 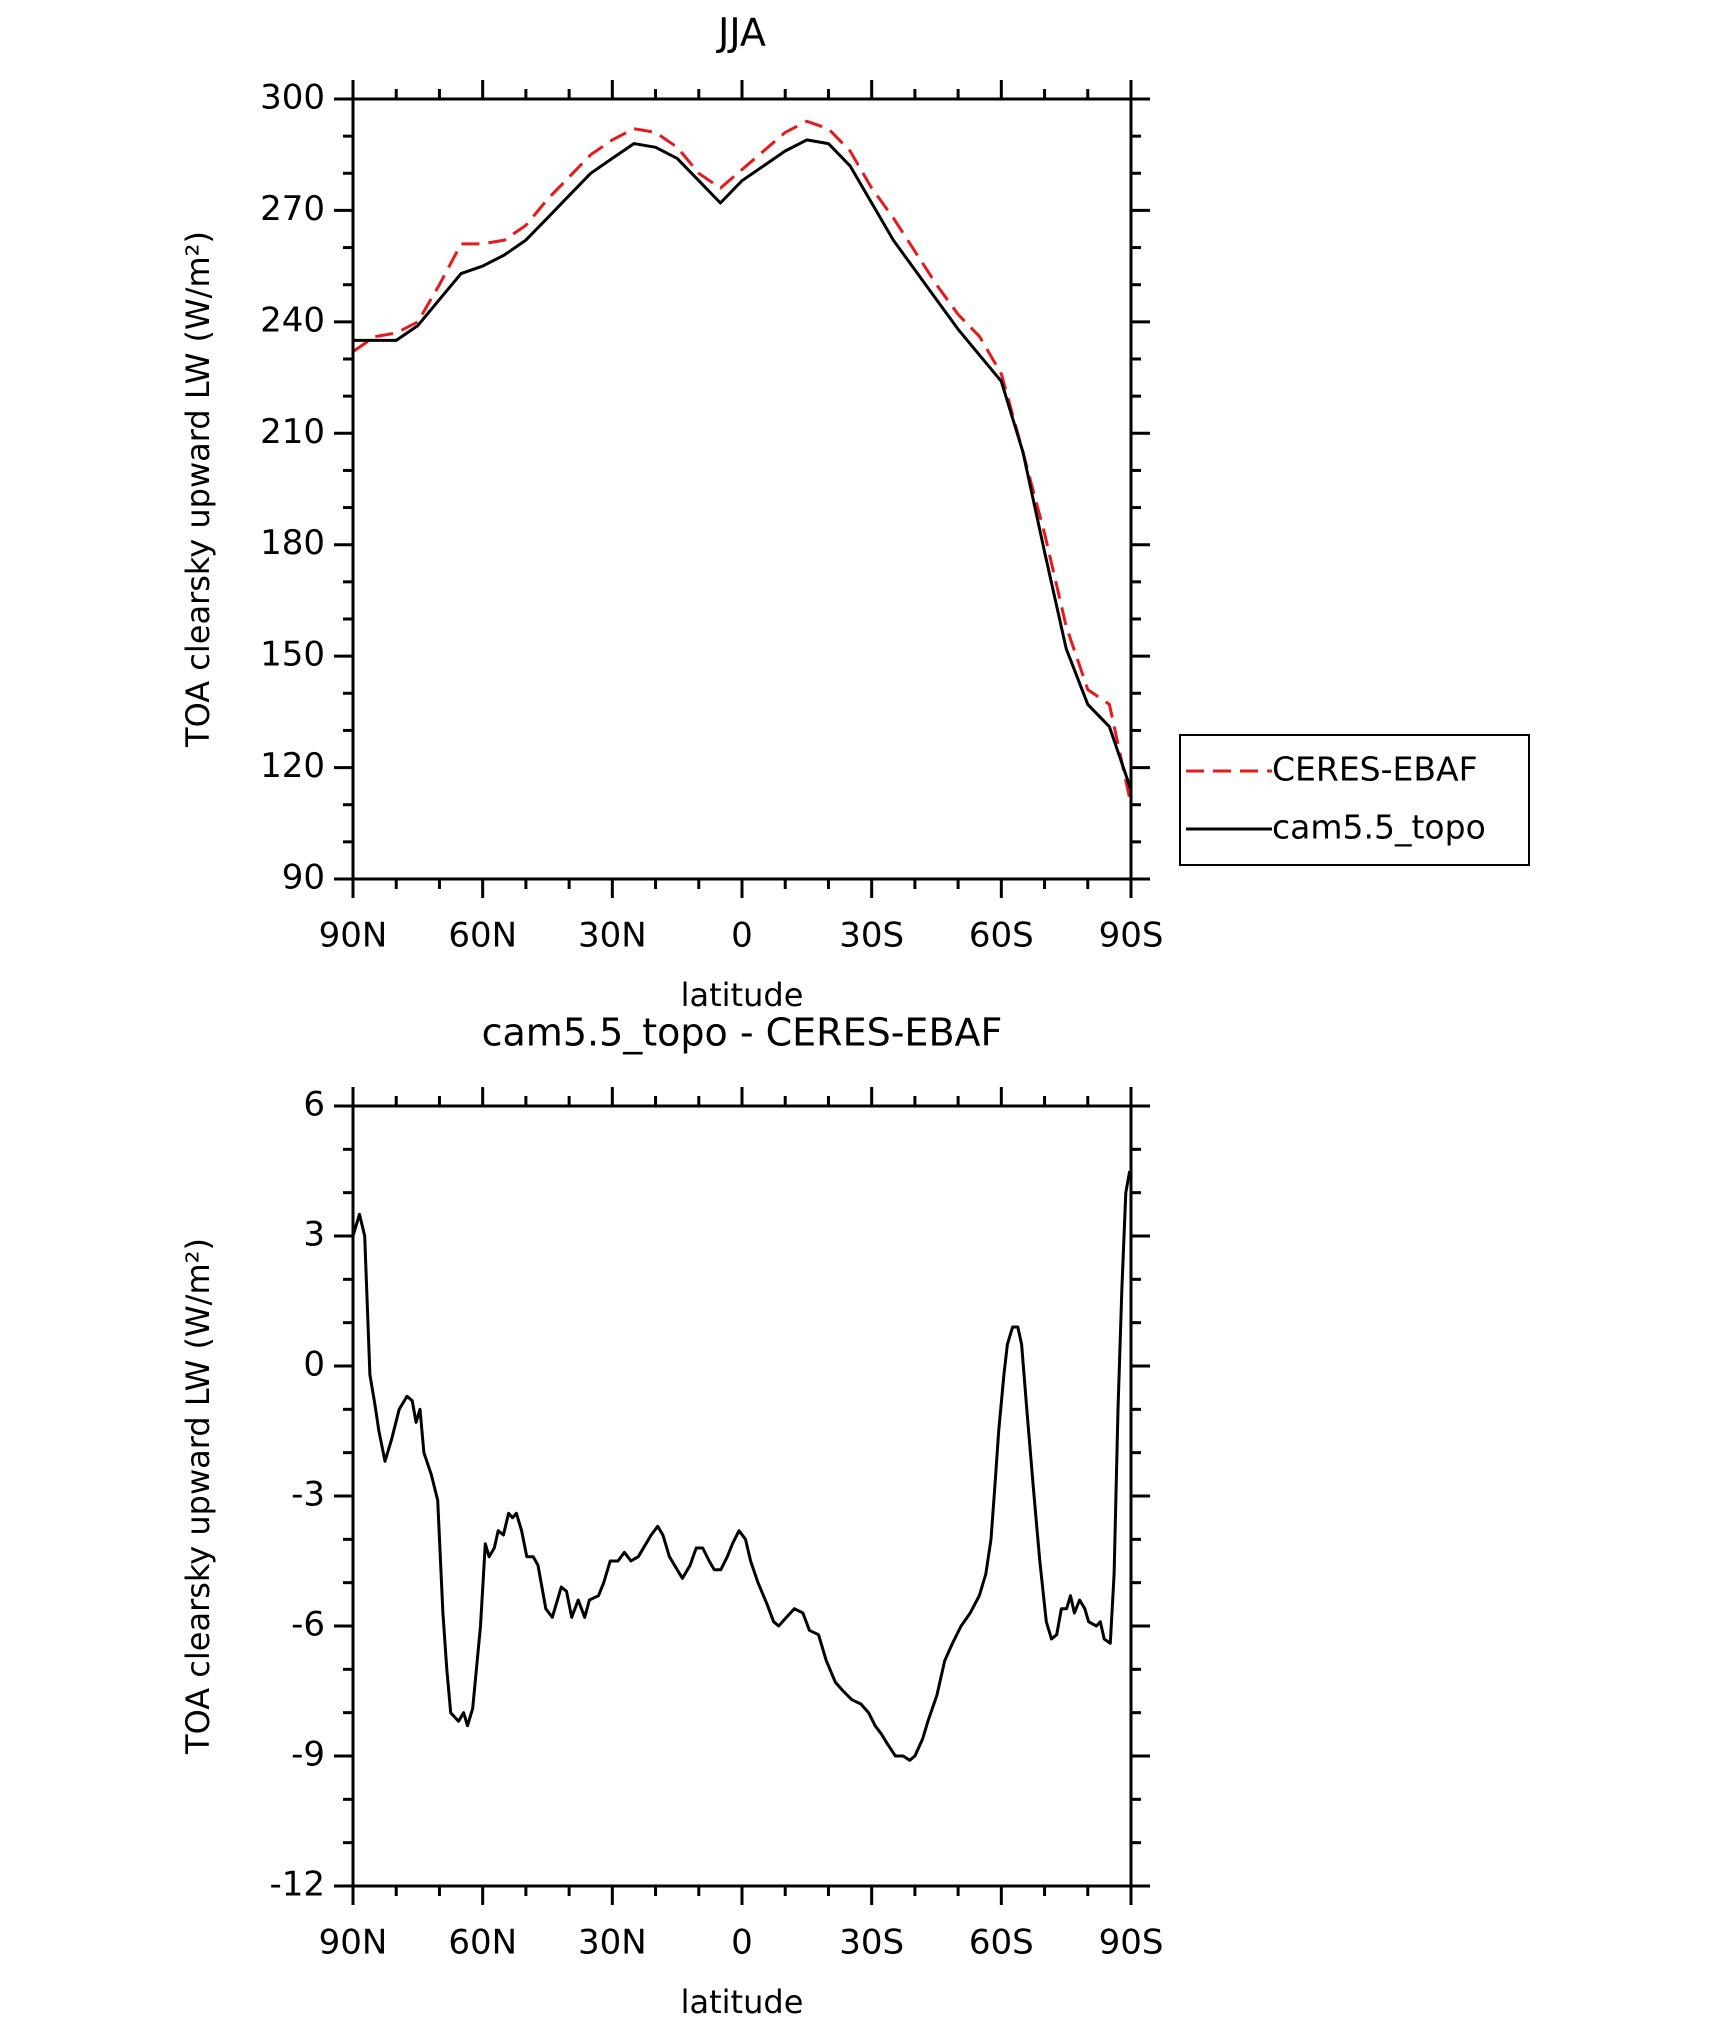 What do you see at coordinates (314, 1365) in the screenshot?
I see `y-tick-label: 0` at bounding box center [314, 1365].